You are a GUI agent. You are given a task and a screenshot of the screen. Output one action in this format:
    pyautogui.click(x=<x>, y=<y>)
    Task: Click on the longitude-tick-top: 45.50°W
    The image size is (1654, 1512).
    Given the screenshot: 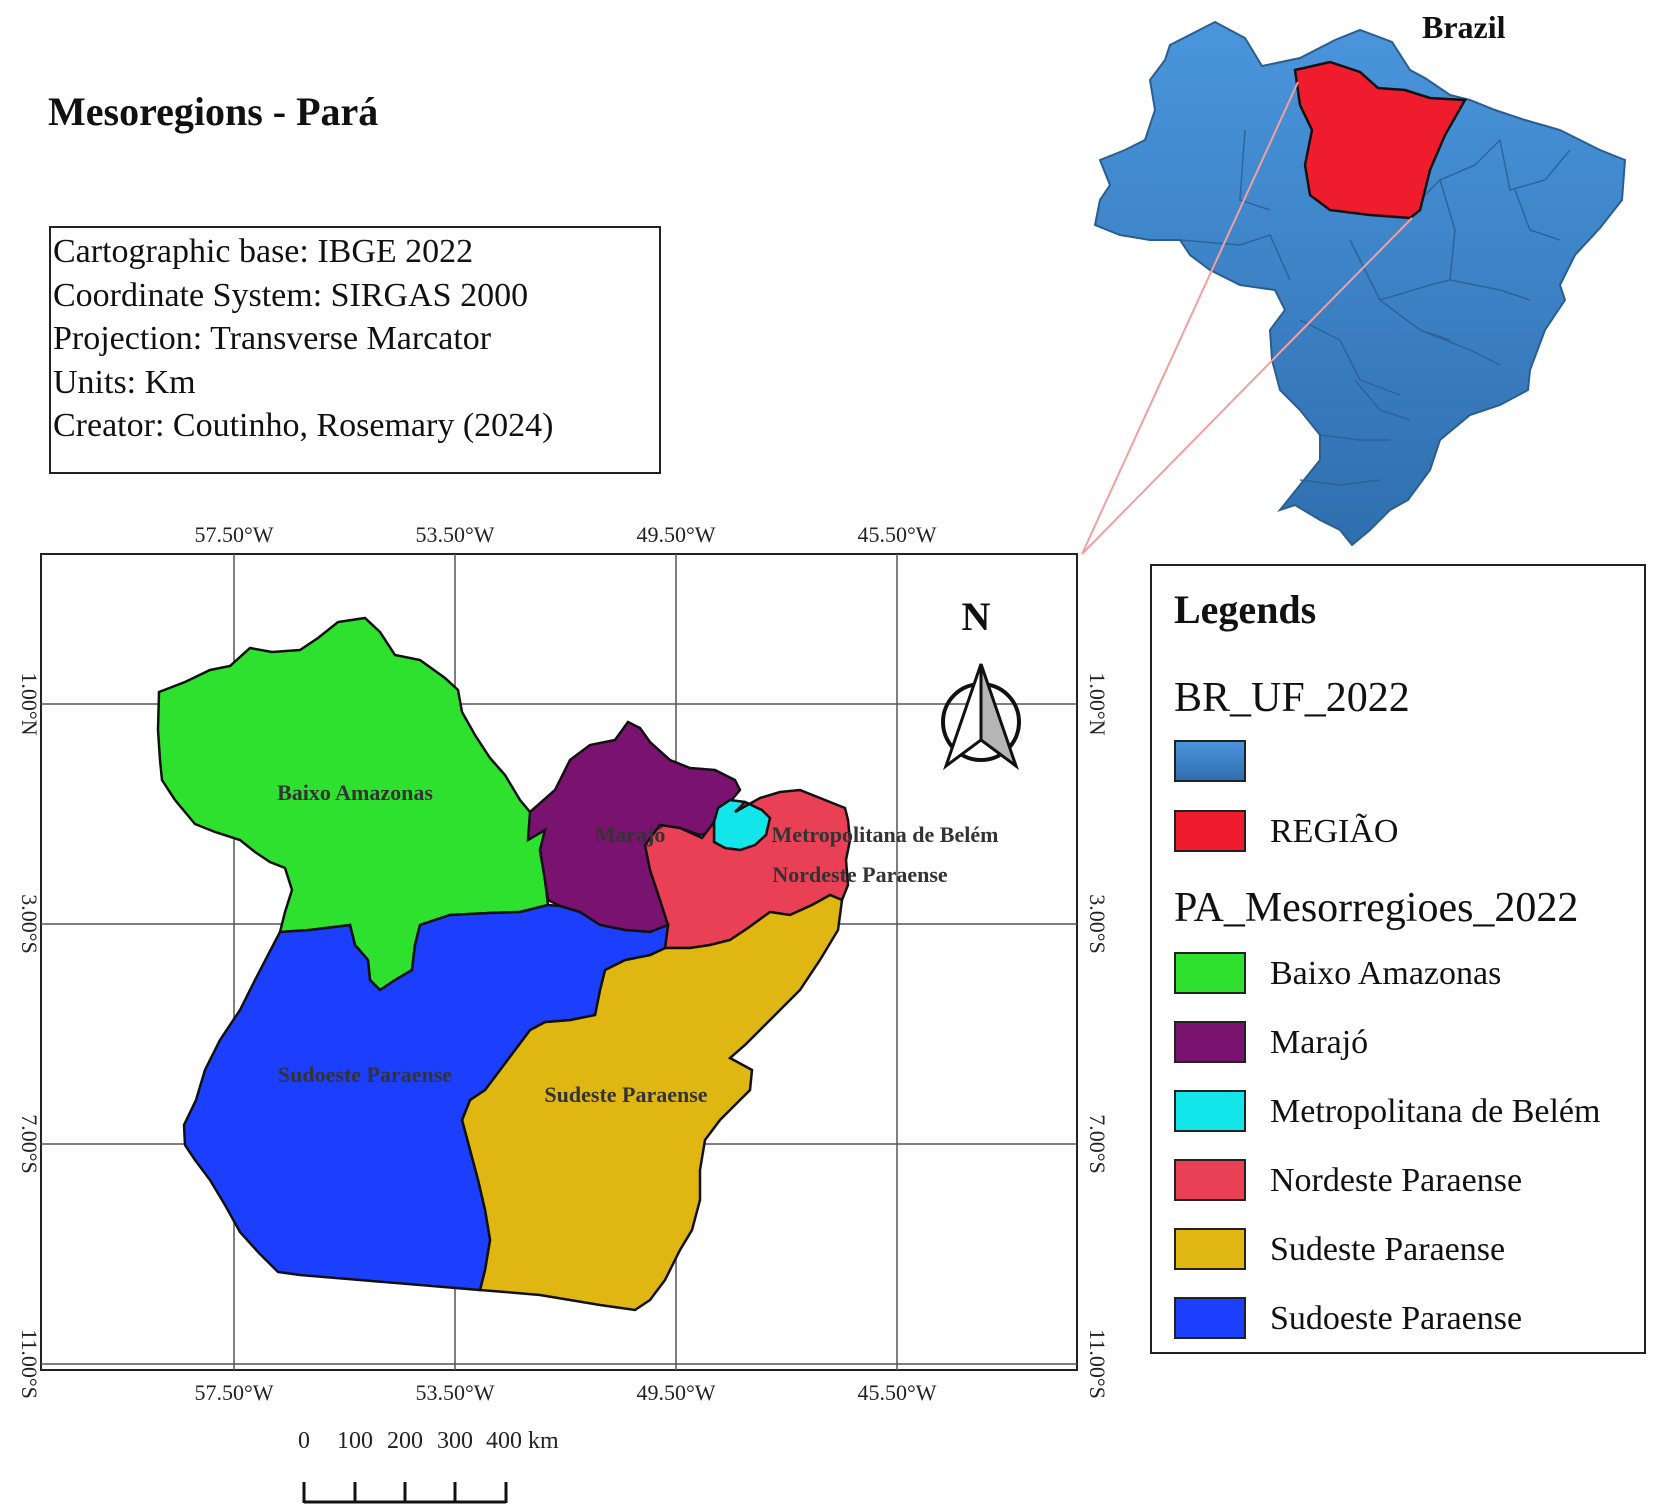 What is the action you would take?
    pyautogui.click(x=896, y=534)
    